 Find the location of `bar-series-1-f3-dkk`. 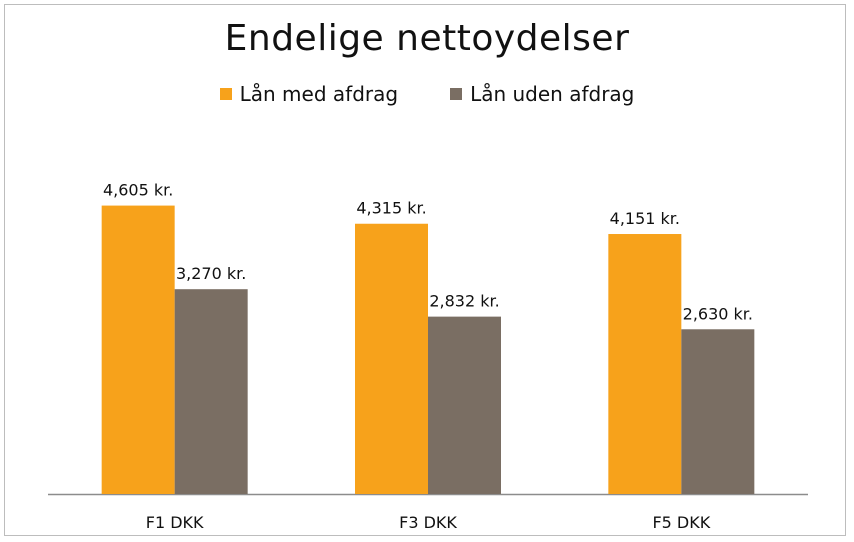

bar-series-1-f3-dkk is located at coordinates (391, 358).